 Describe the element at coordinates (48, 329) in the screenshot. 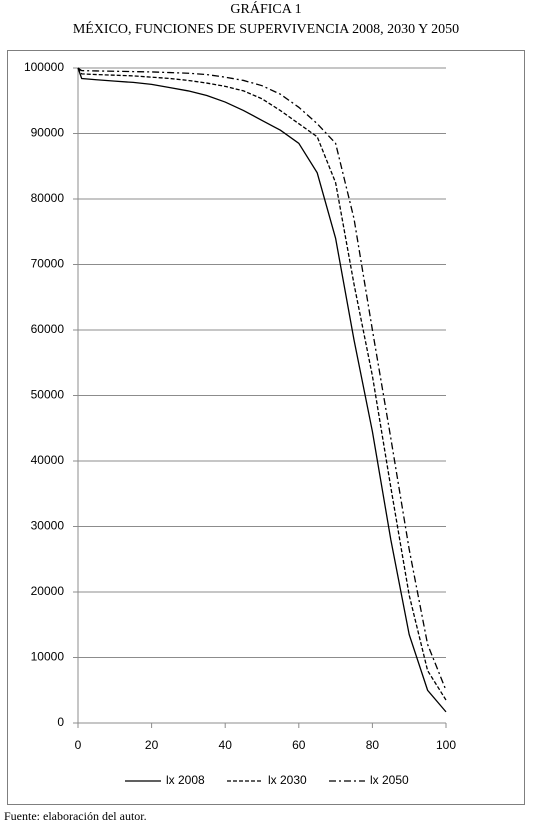

I see `y-tick-label: 60000` at that location.